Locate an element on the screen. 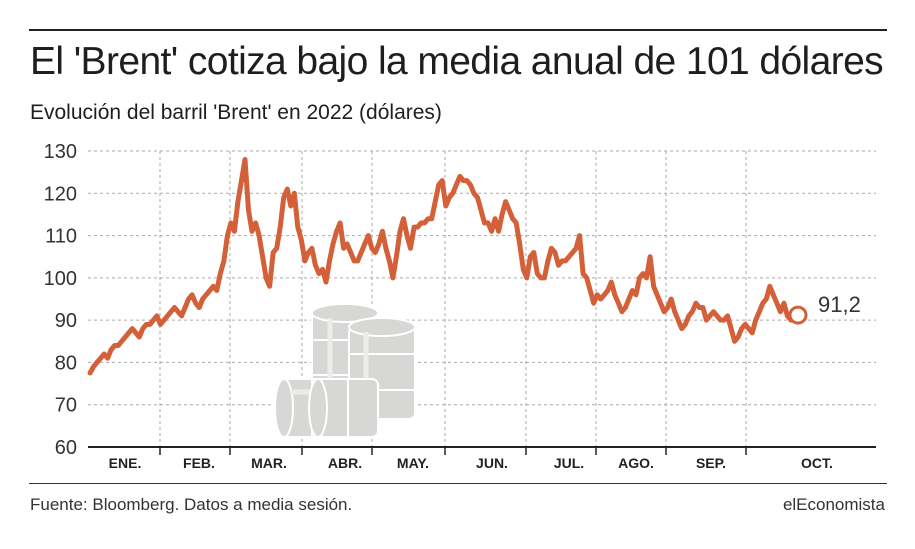  oil-barrels-icon is located at coordinates (345, 370).